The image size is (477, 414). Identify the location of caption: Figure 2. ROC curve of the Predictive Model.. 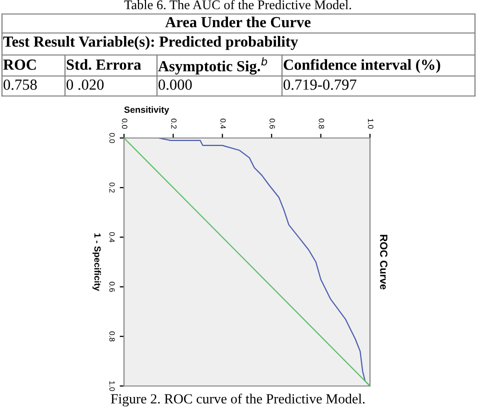
(237, 400).